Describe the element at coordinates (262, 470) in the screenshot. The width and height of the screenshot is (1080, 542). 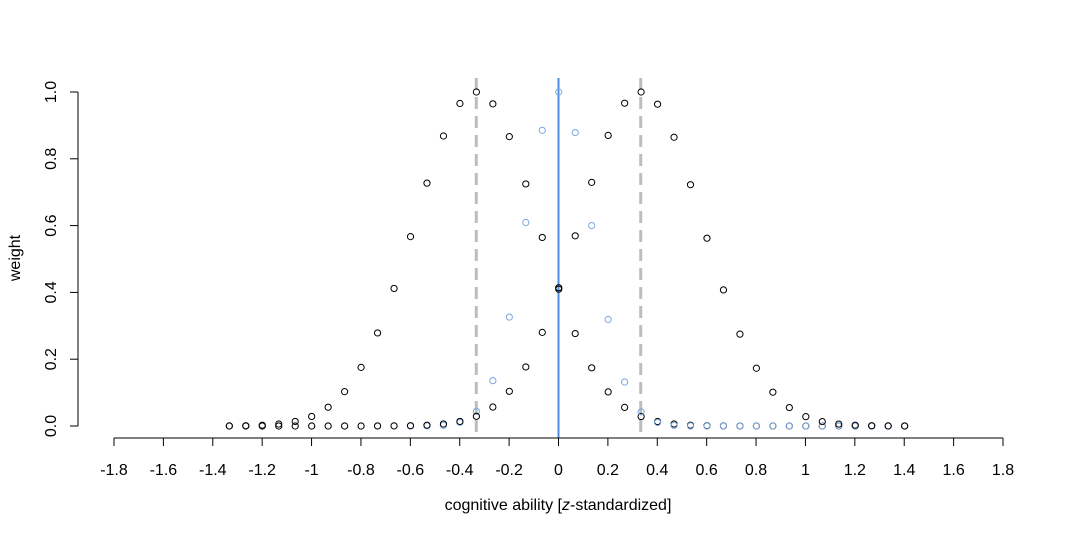
I see `x-tick-label: -1.2` at that location.